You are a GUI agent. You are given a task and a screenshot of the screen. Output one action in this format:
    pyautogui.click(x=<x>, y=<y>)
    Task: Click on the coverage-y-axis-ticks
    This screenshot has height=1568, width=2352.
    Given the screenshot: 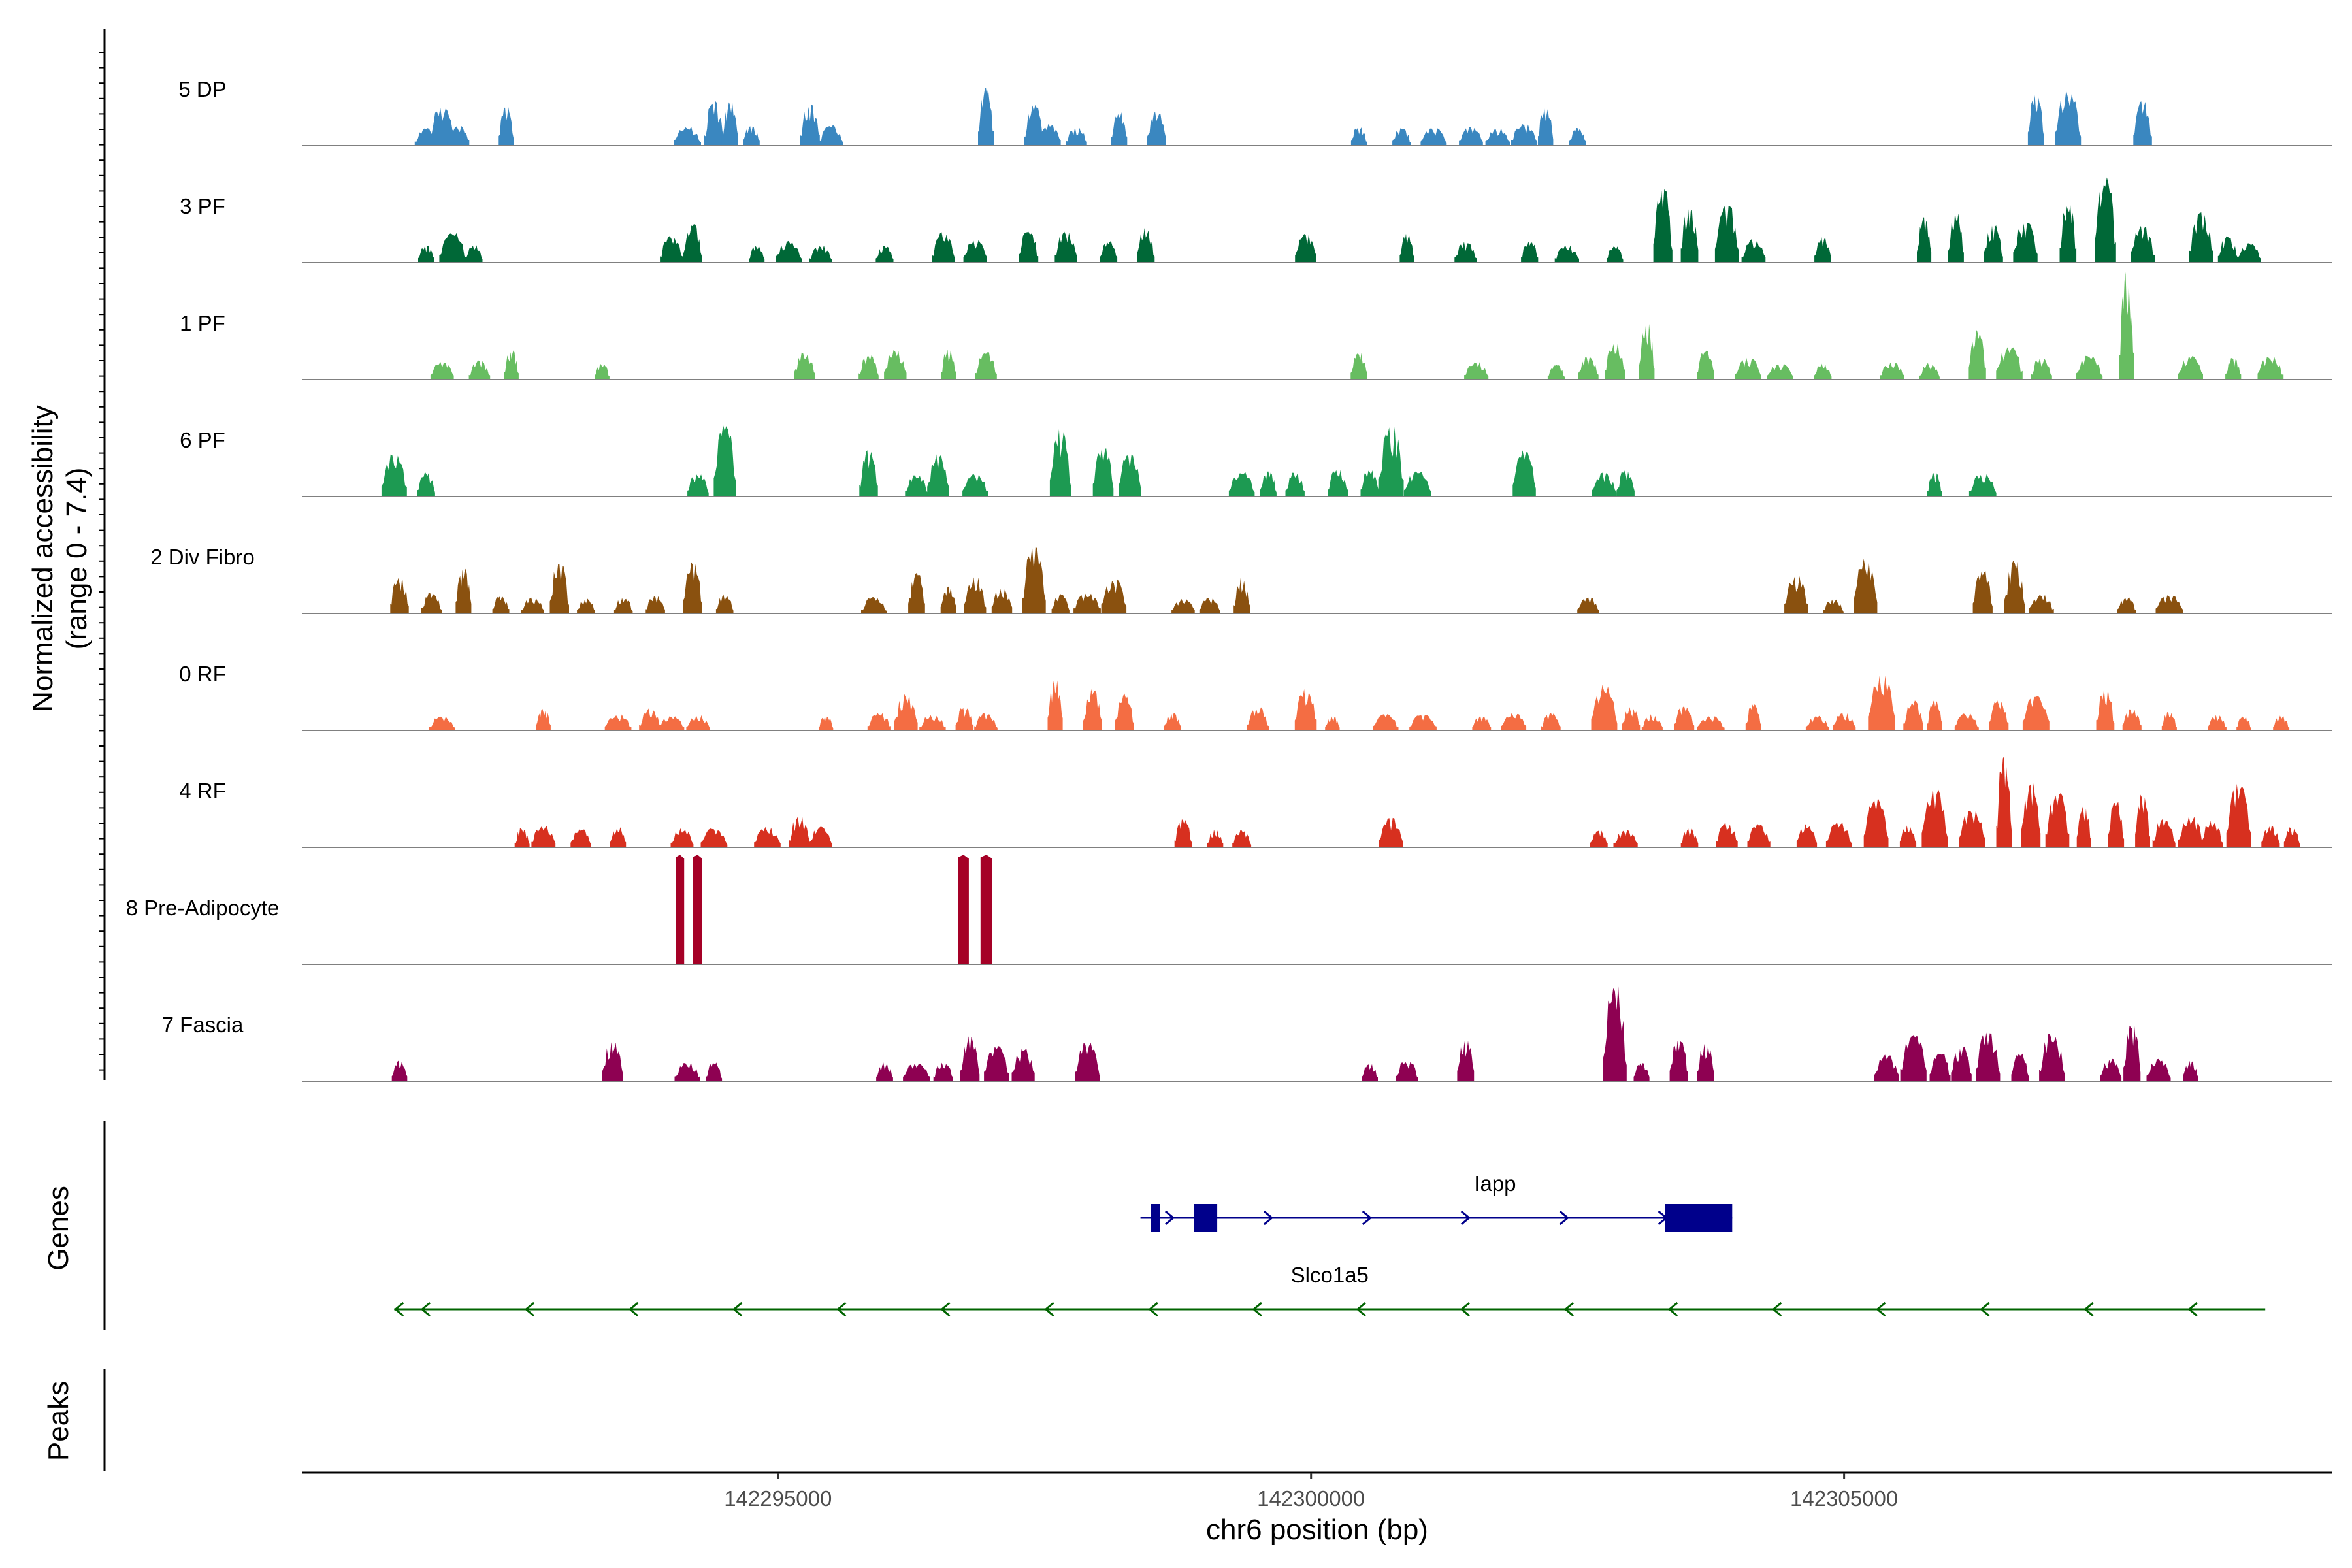 What is the action you would take?
    pyautogui.click(x=102, y=561)
    